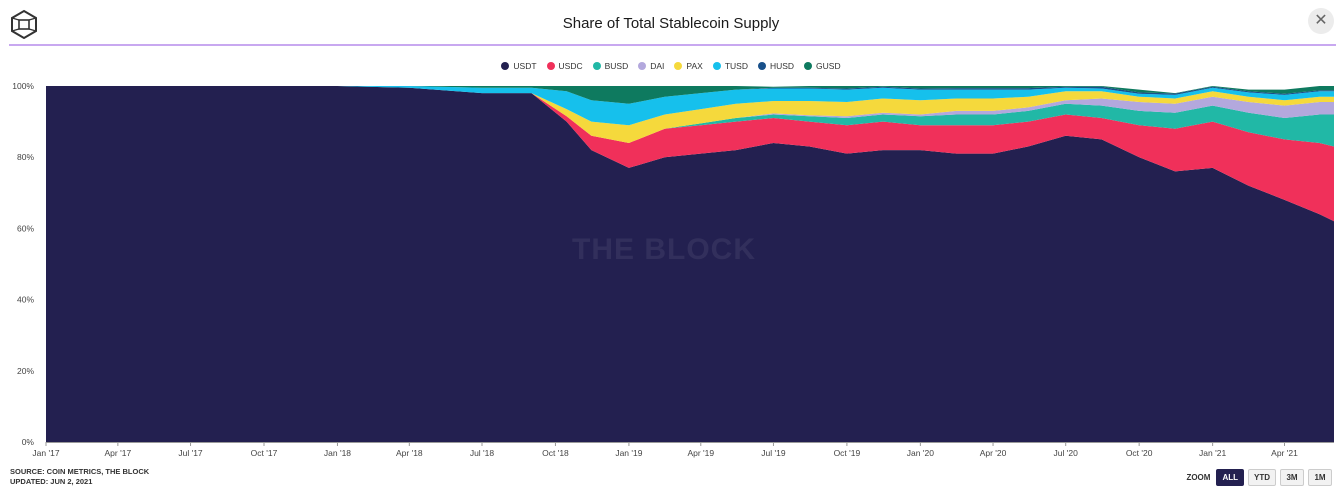  What do you see at coordinates (694, 66) in the screenshot?
I see `legend-label: PAX` at bounding box center [694, 66].